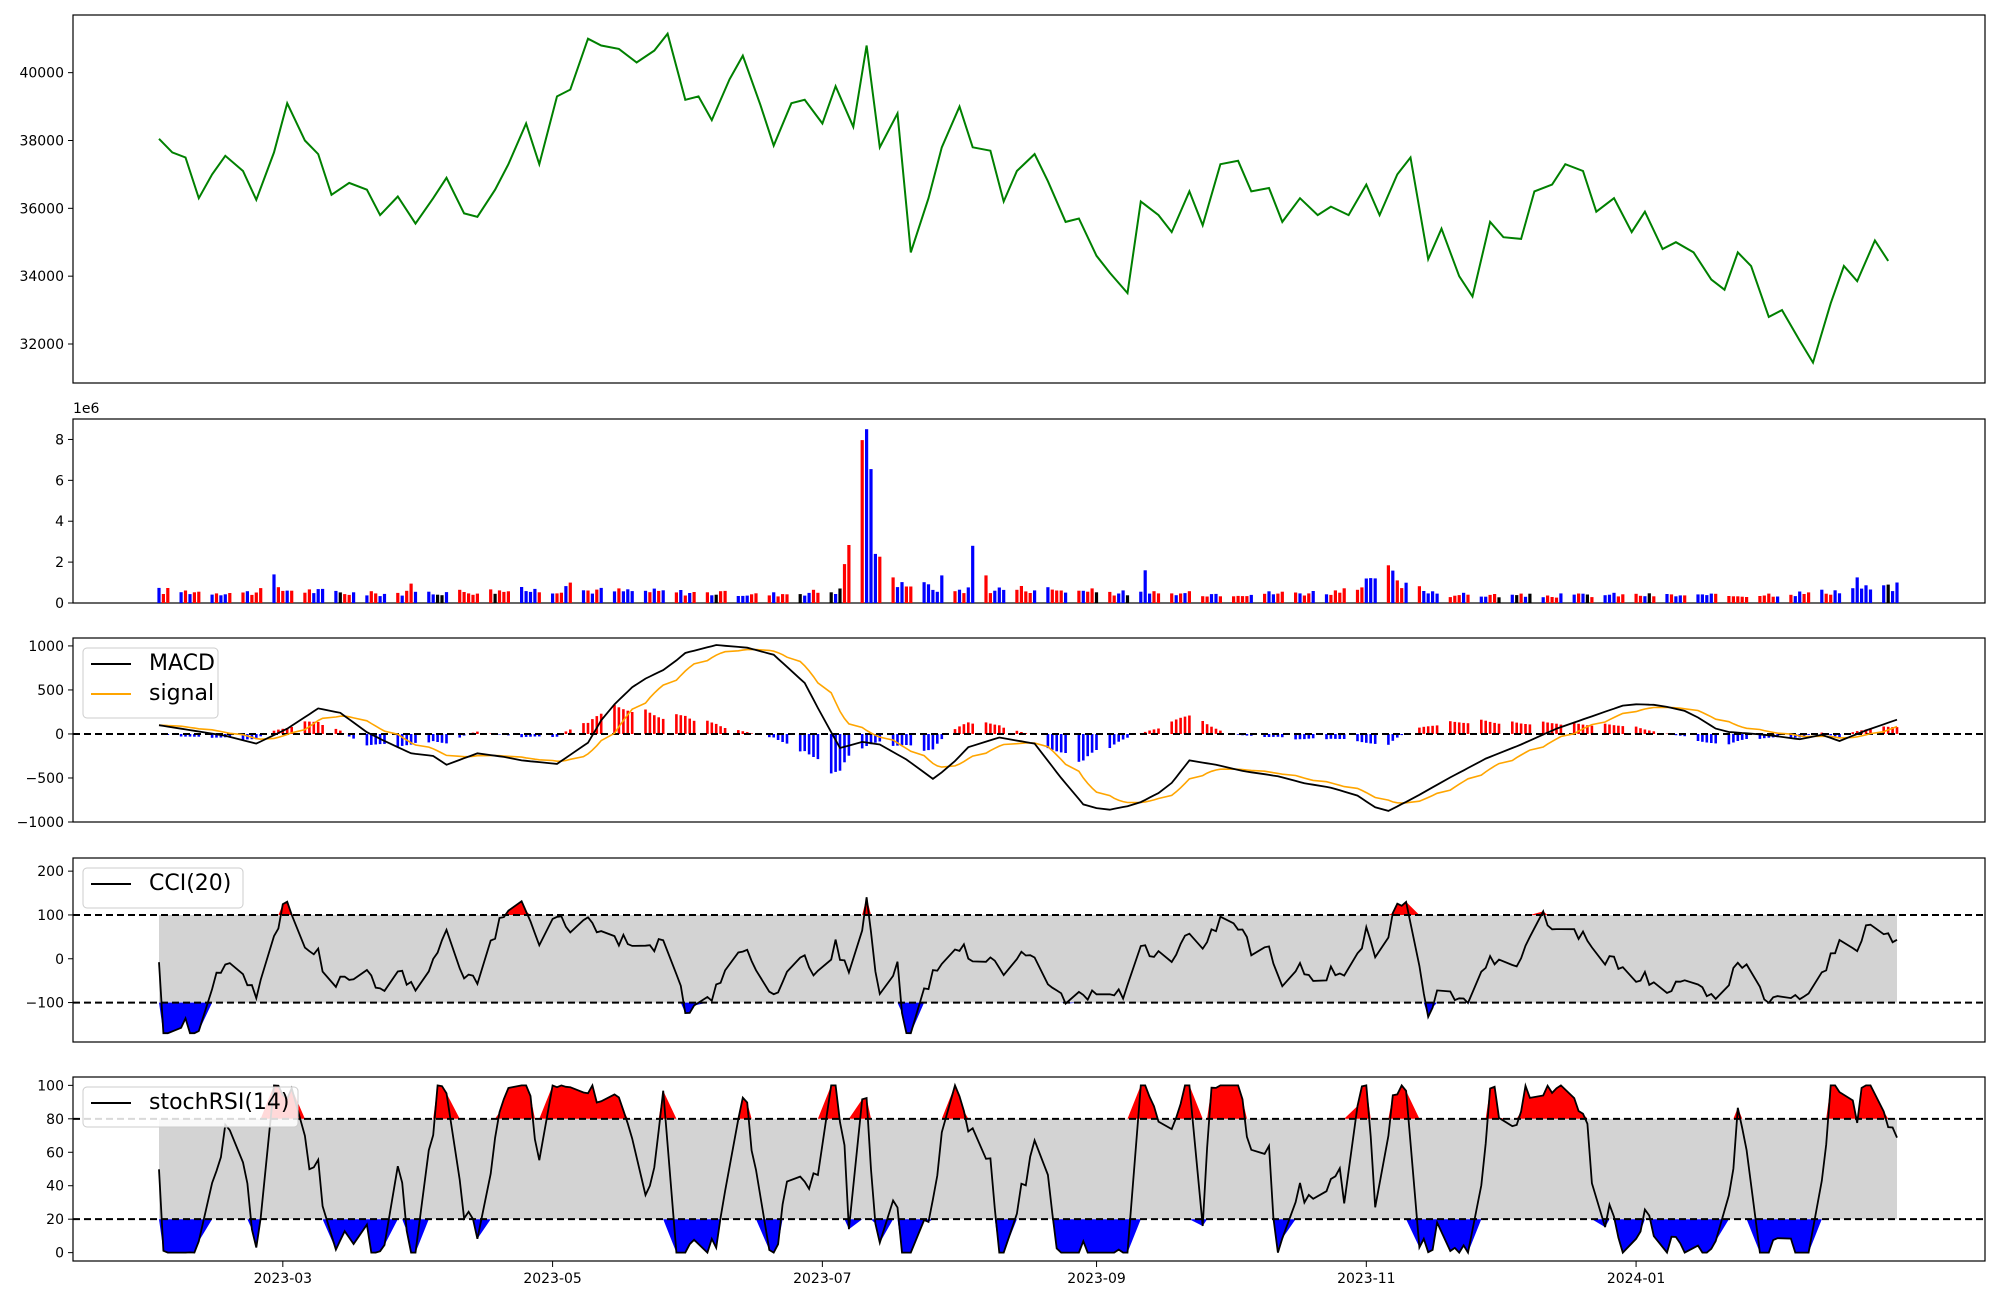 Image resolution: width=2000 pixels, height=1304 pixels. I want to click on macd-ytick-label: 500, so click(50, 691).